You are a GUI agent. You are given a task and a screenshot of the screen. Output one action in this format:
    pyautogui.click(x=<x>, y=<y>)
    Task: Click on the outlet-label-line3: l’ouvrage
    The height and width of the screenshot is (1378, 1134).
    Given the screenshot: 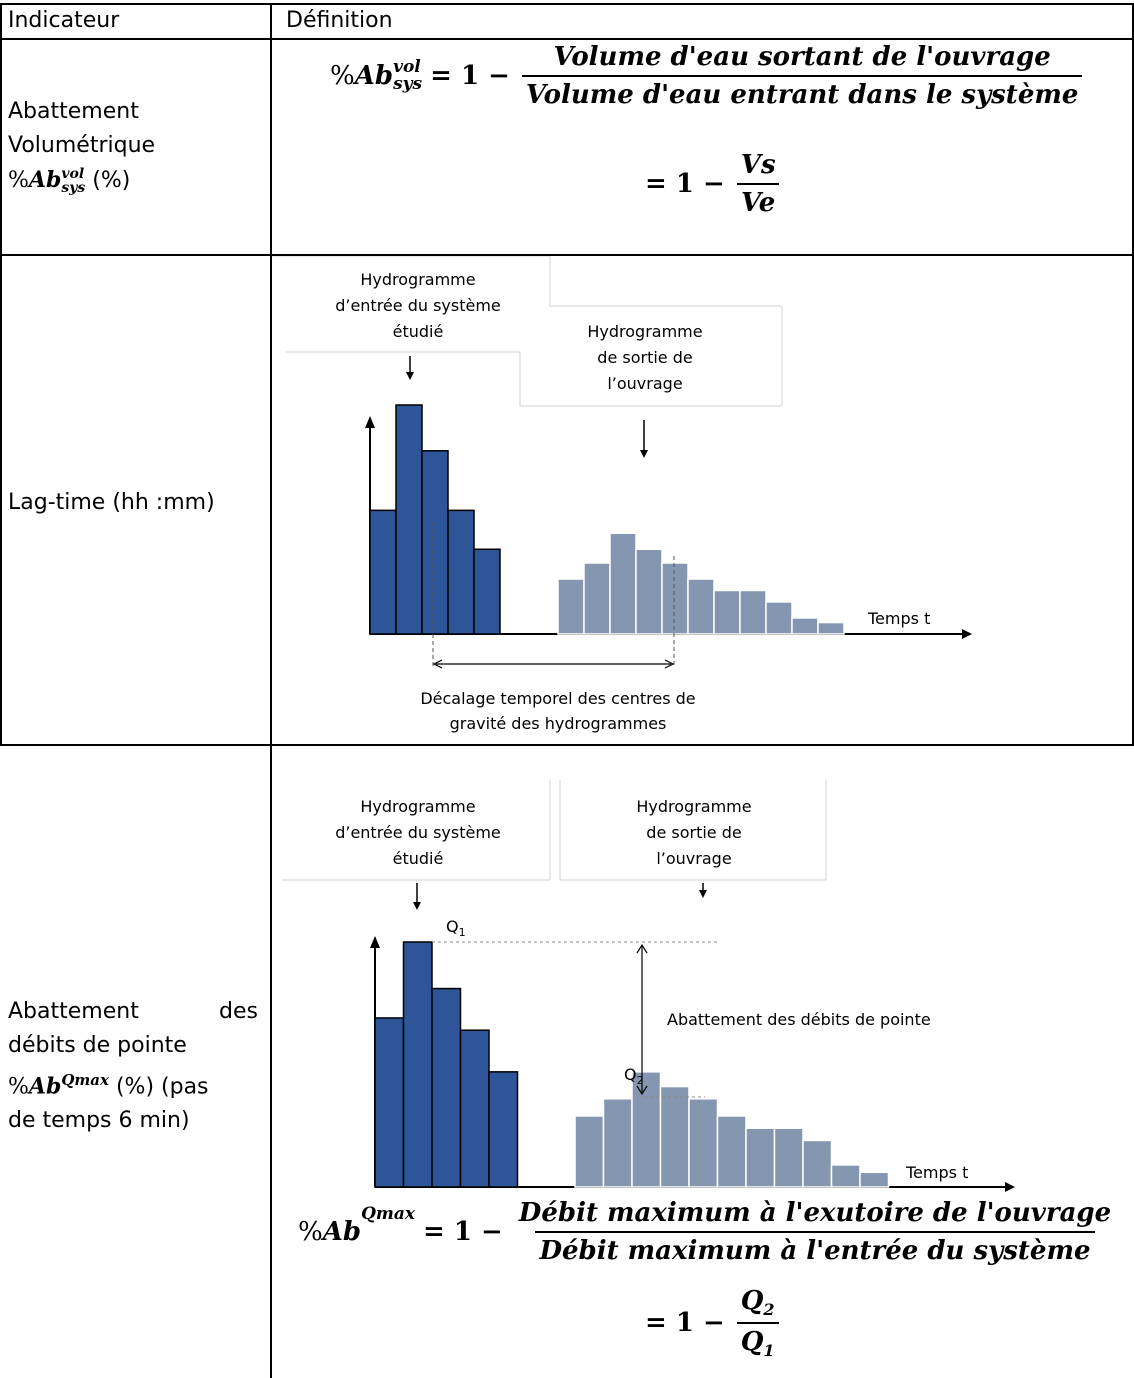 What is the action you would take?
    pyautogui.click(x=644, y=383)
    